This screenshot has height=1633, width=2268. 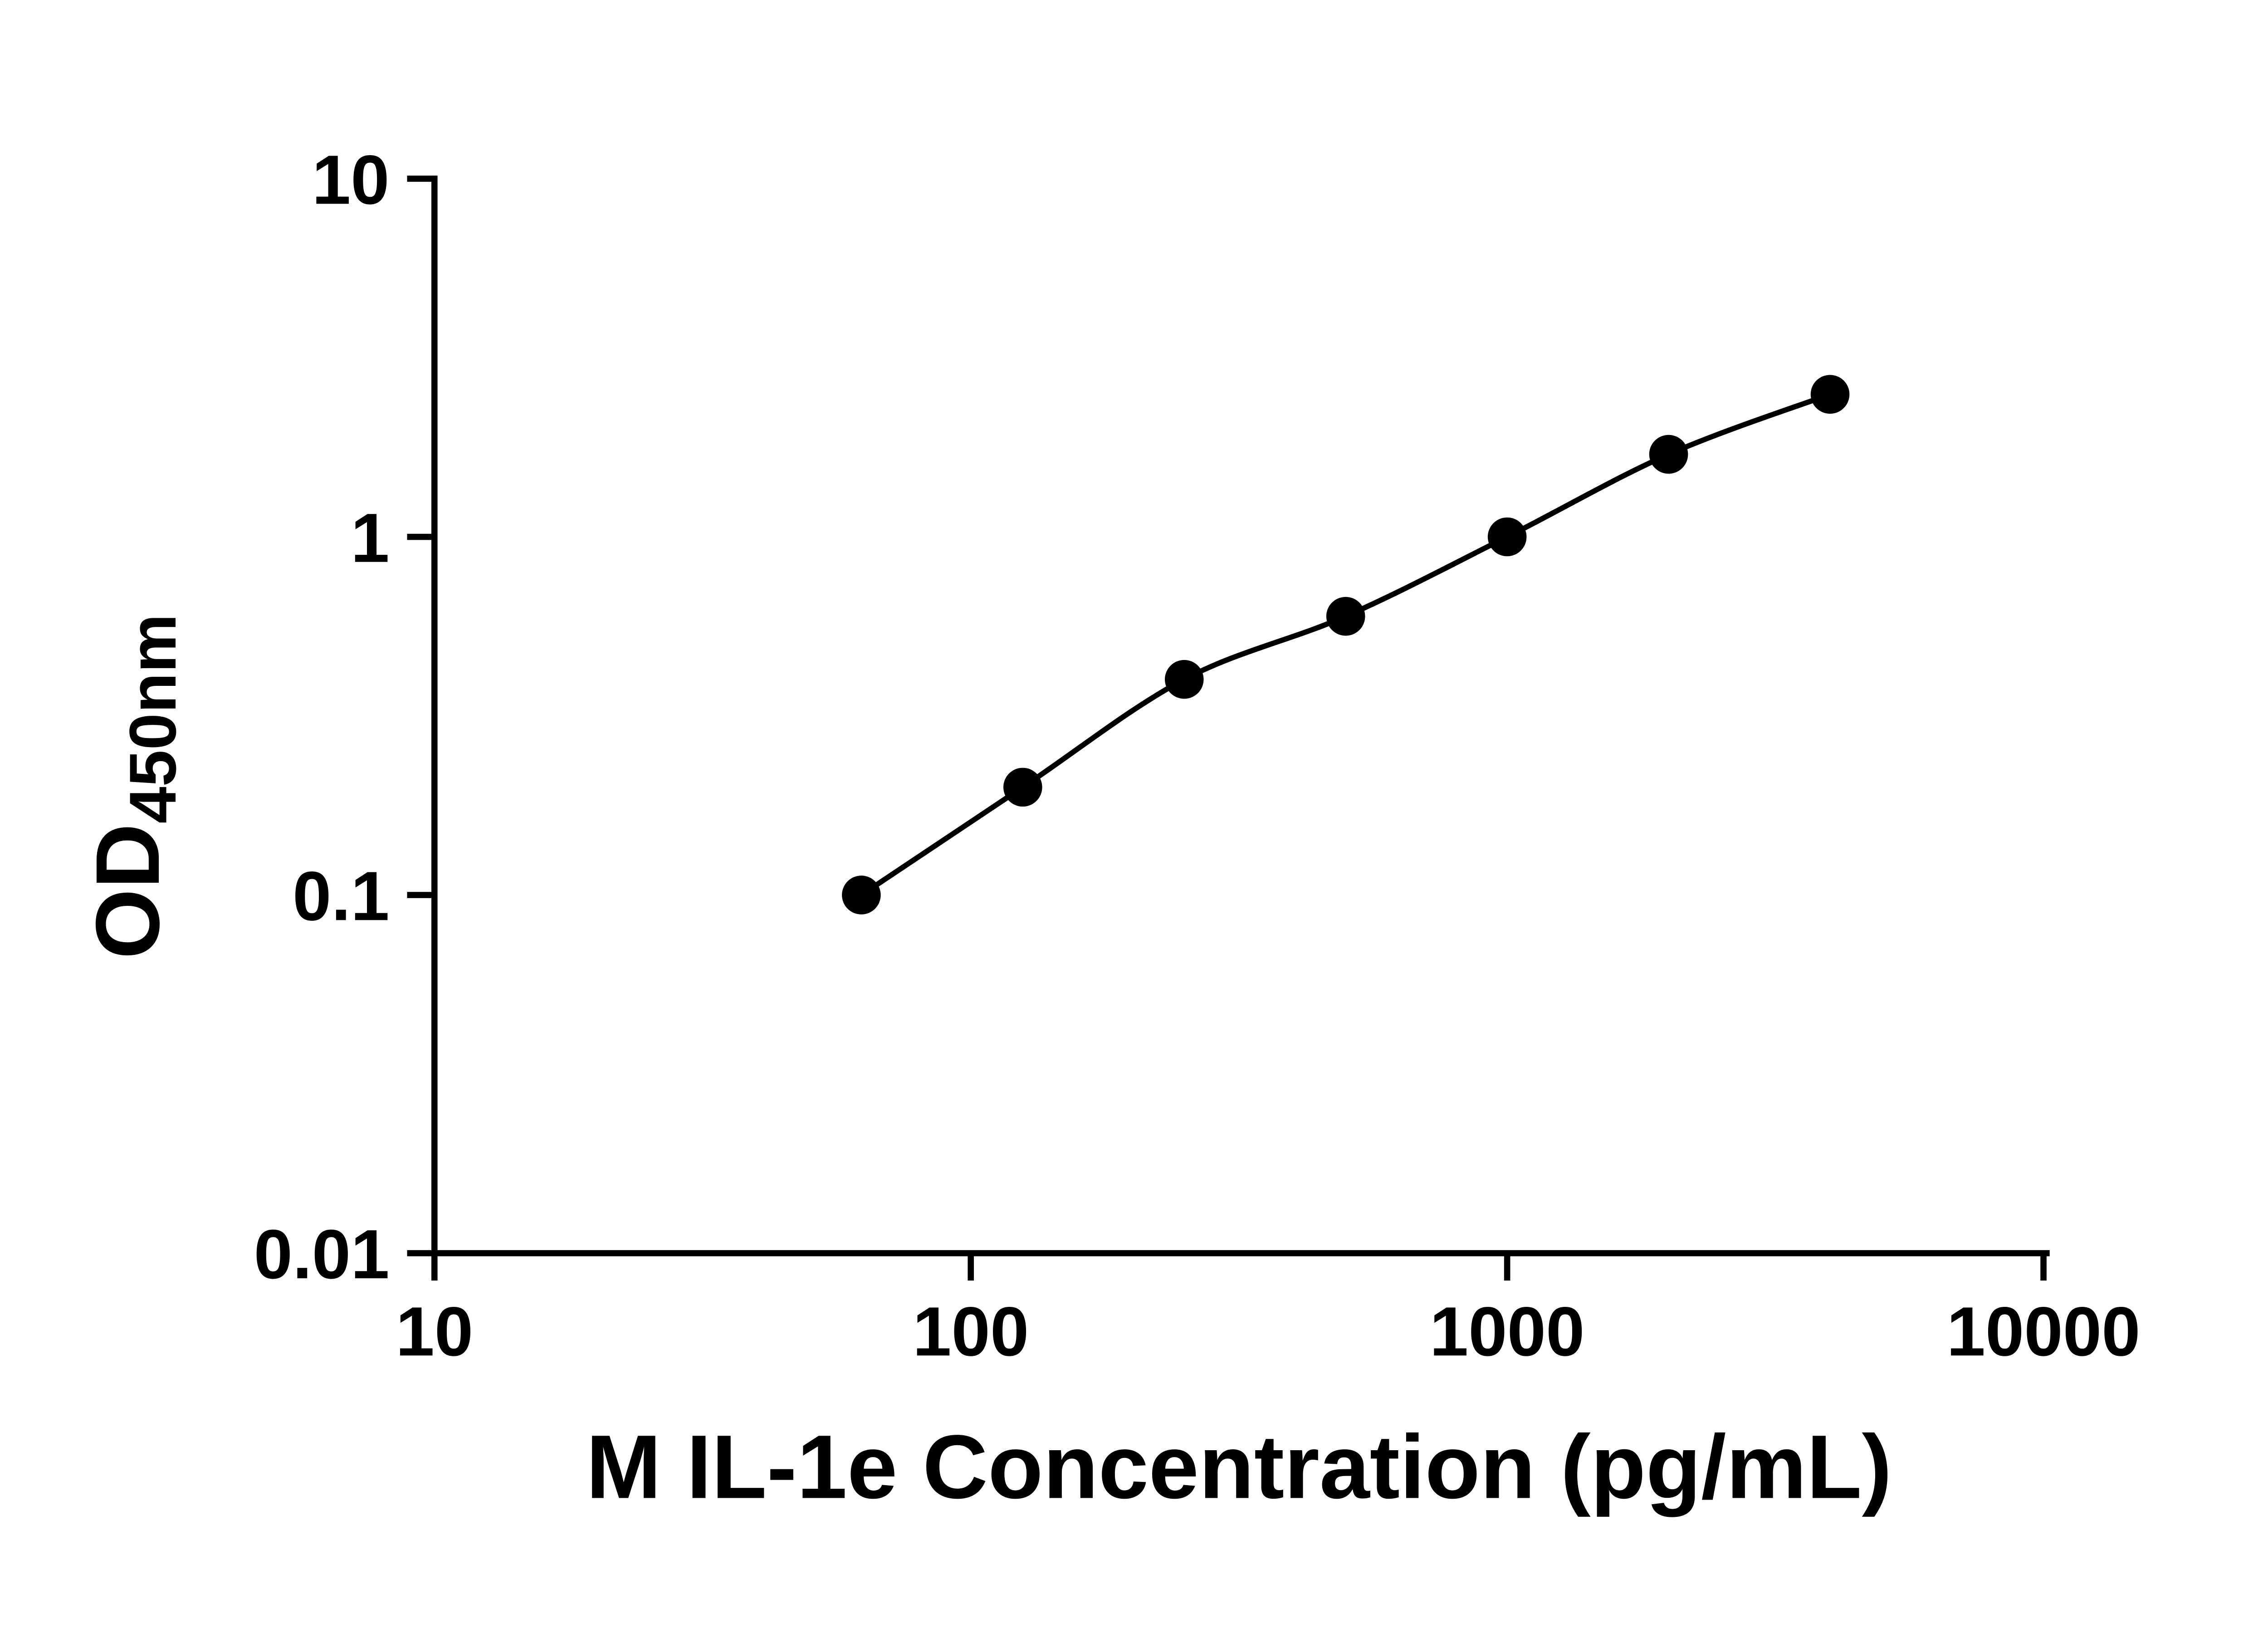 What do you see at coordinates (341, 896) in the screenshot?
I see `y-tick-label: 0.1` at bounding box center [341, 896].